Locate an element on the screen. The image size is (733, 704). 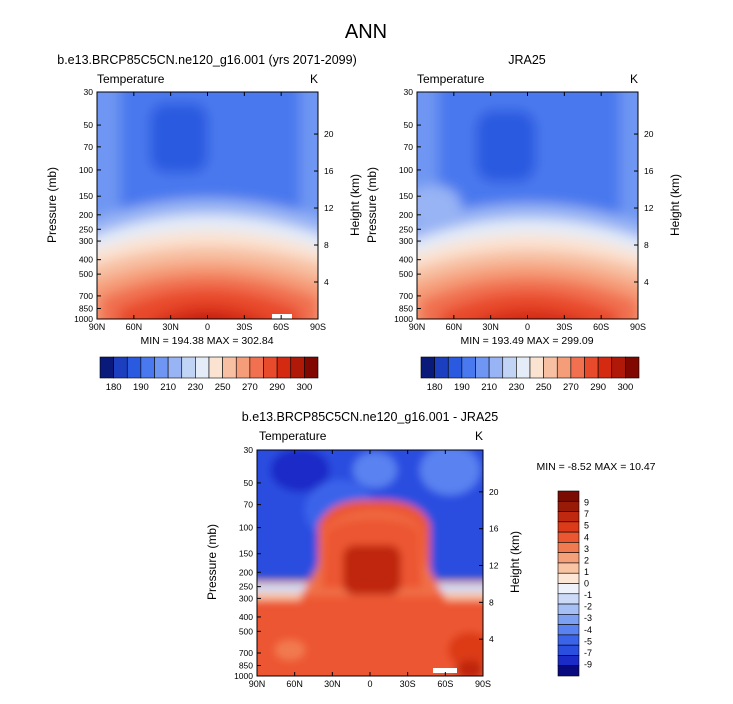
panel-model-colorbar-label: 210 is located at coordinates (168, 387).